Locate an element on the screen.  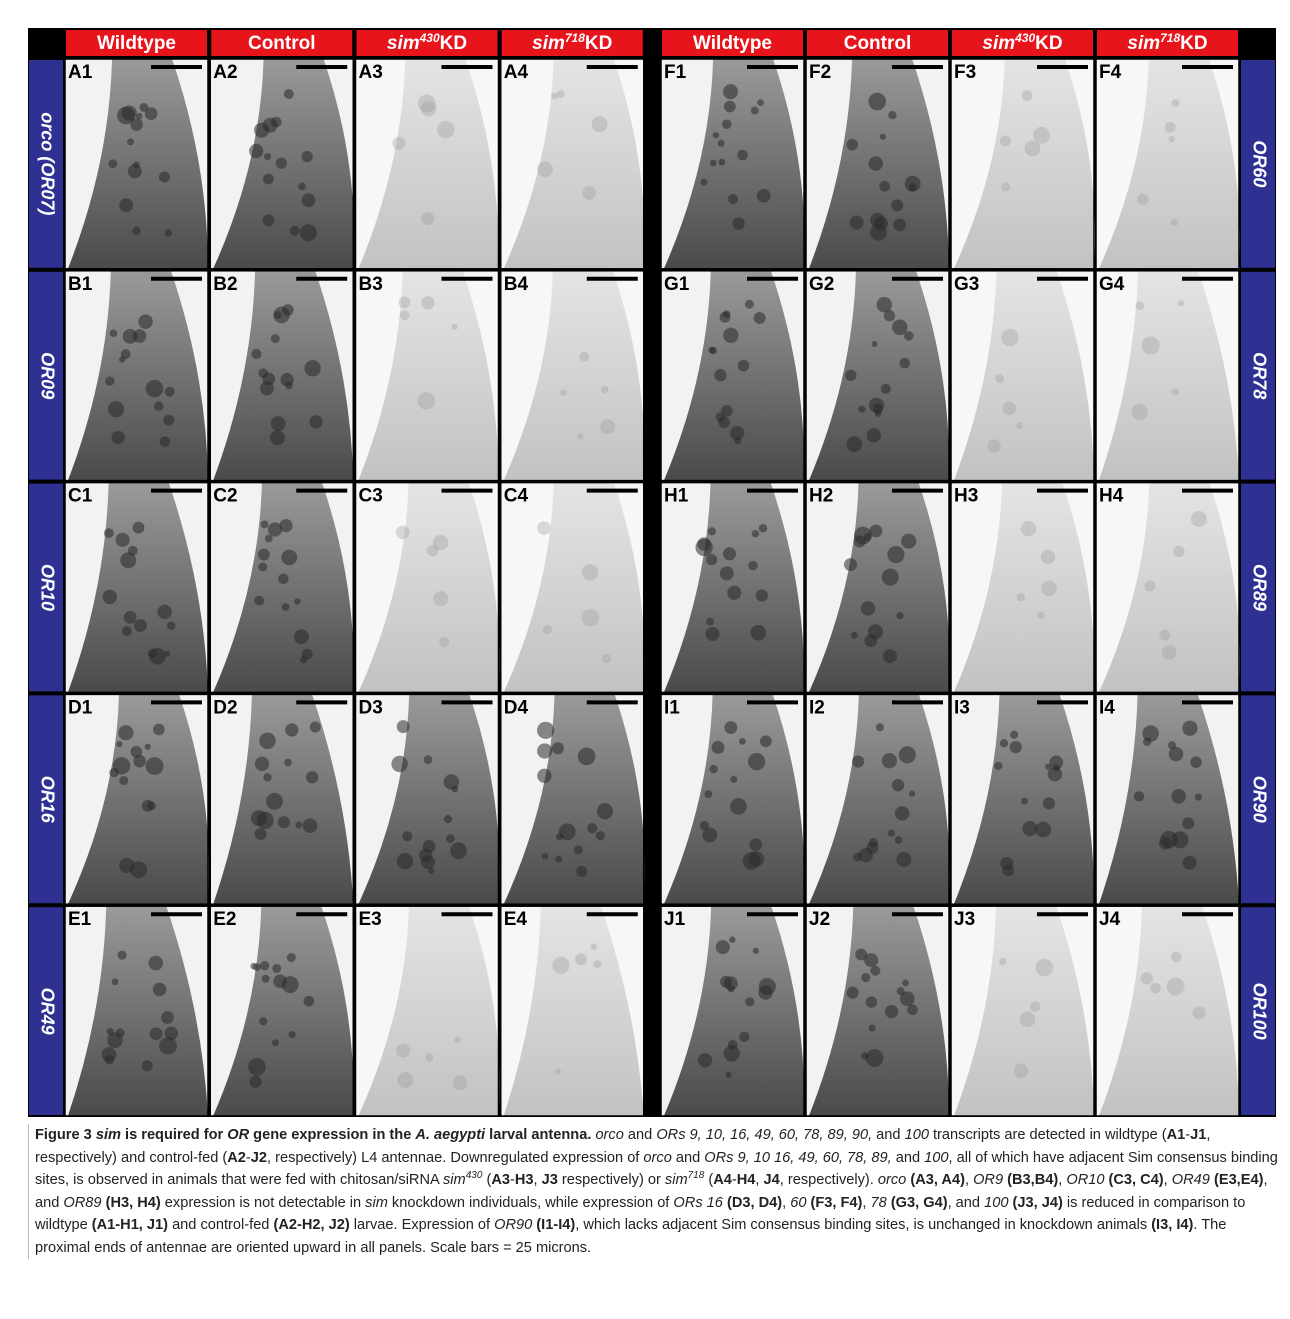
column-header: sim430KD is located at coordinates (1022, 42).